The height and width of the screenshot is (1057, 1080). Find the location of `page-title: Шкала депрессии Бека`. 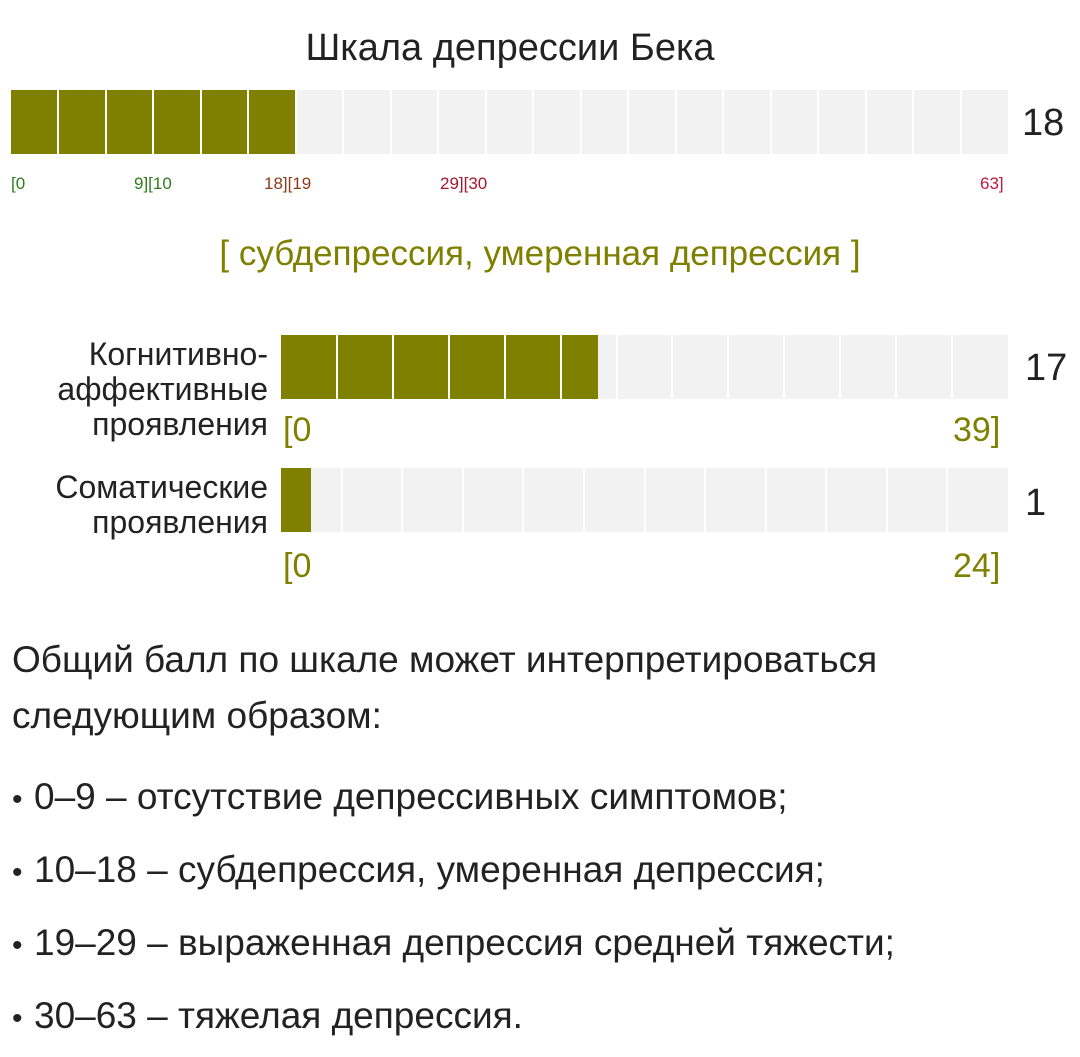

page-title: Шкала депрессии Бека is located at coordinates (510, 48).